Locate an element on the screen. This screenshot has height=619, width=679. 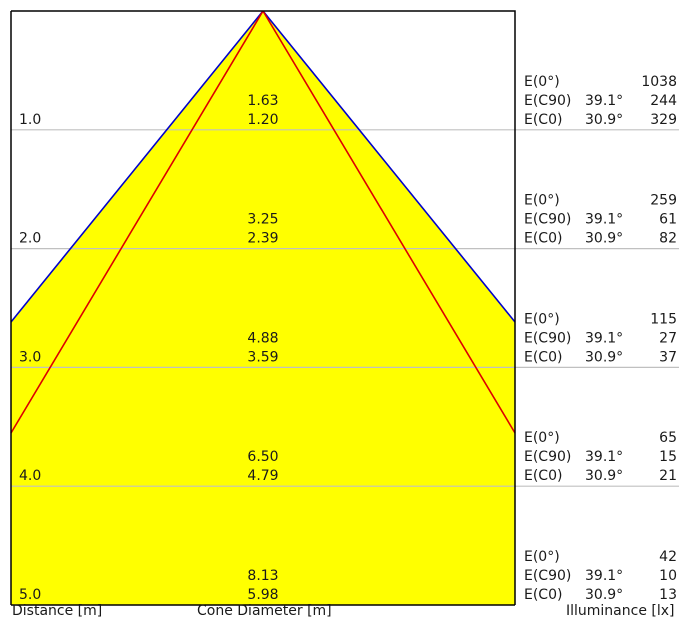
ec0-value: 329 is located at coordinates (663, 120).